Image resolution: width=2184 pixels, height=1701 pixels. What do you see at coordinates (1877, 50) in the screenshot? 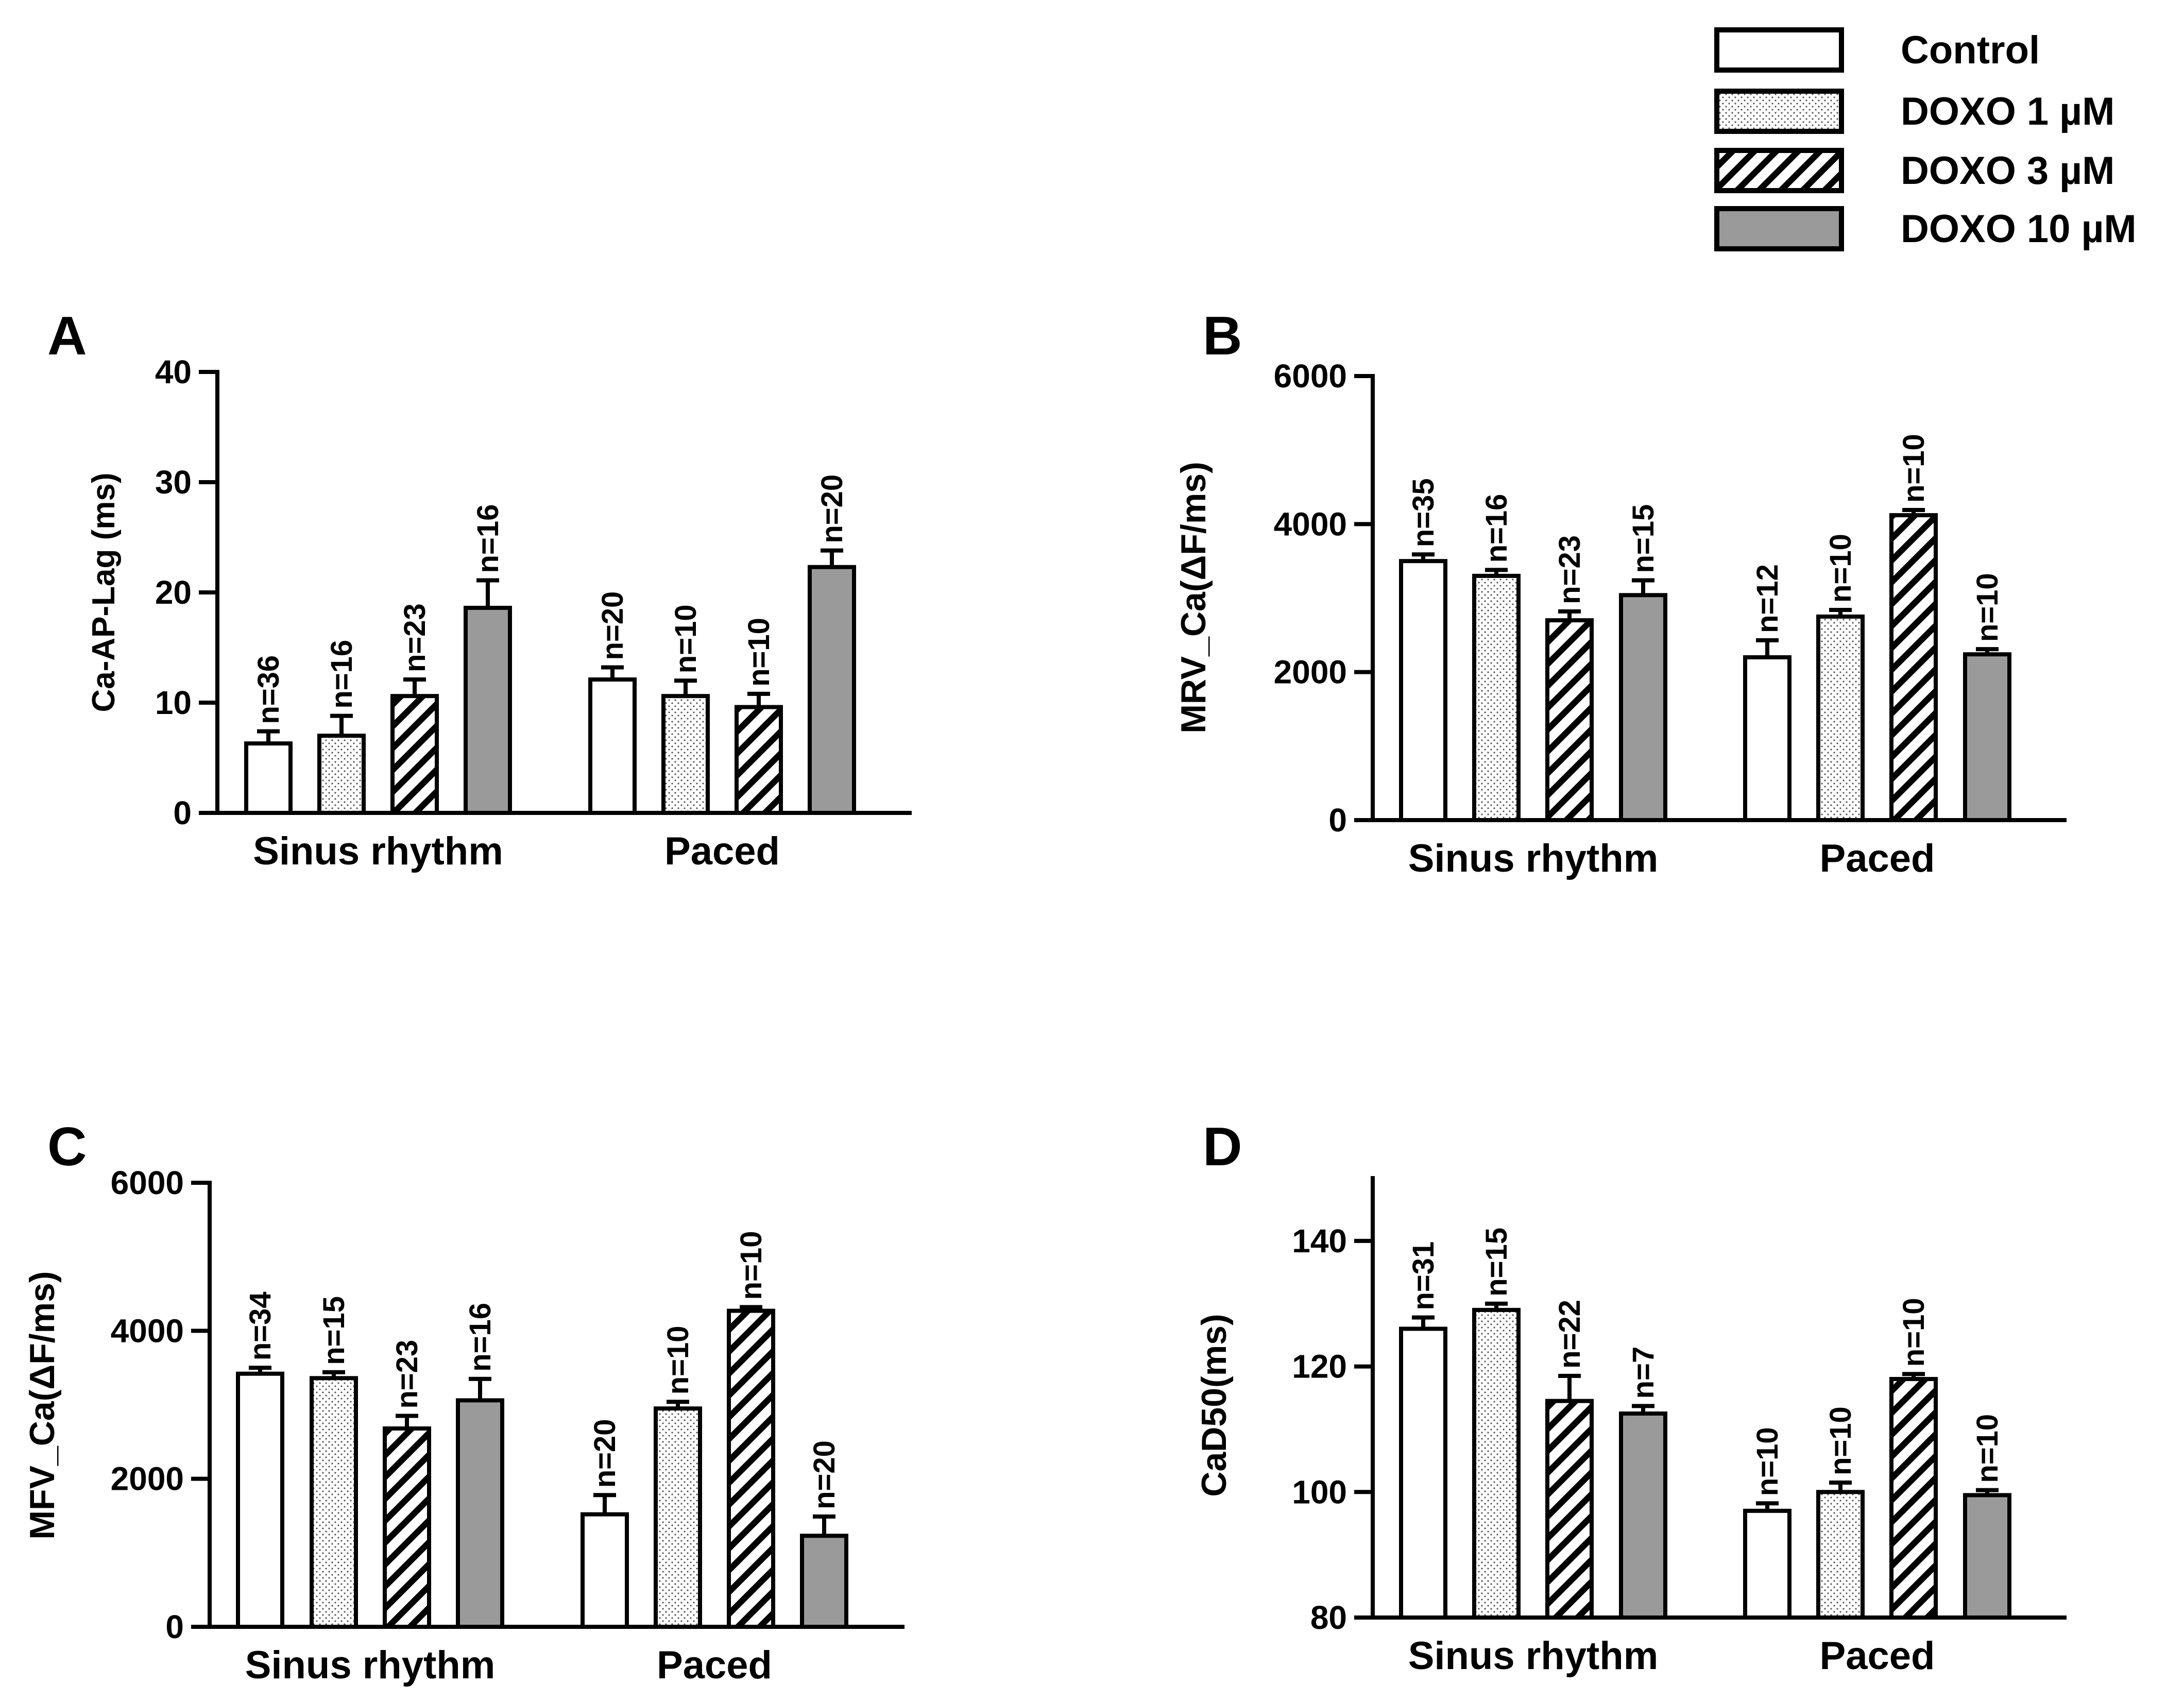
I see `legend-item-control: Control` at bounding box center [1877, 50].